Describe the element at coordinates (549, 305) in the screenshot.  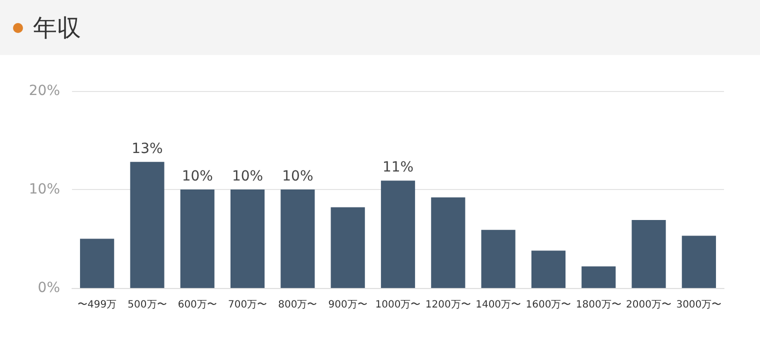
I see `x-tick-label: 1600万〜` at that location.